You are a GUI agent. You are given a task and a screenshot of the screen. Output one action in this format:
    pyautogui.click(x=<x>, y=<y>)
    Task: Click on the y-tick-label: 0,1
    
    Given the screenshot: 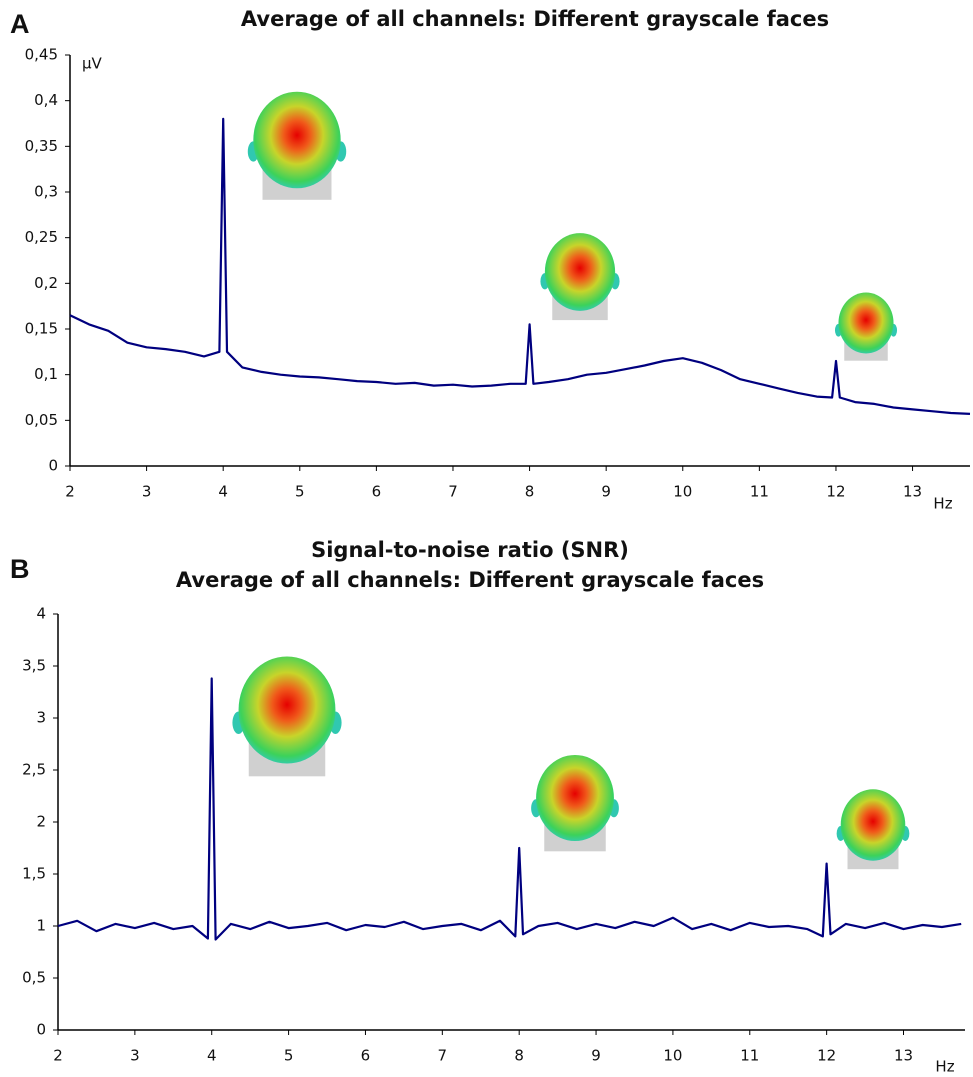 What is the action you would take?
    pyautogui.click(x=46, y=374)
    